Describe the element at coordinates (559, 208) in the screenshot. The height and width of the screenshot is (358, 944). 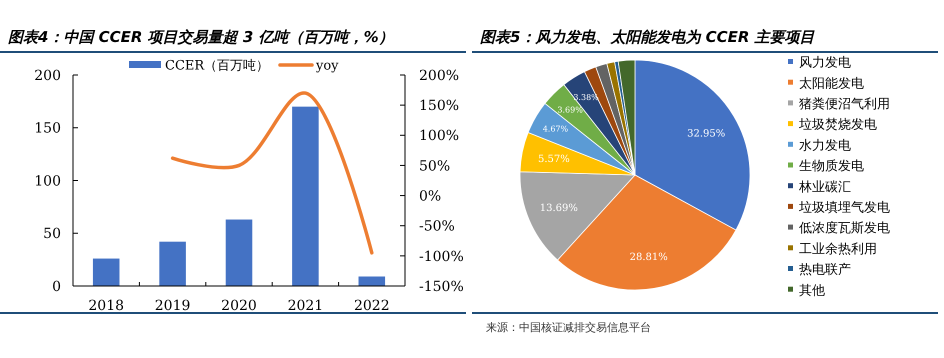
I see `data-label: 13.69%` at that location.